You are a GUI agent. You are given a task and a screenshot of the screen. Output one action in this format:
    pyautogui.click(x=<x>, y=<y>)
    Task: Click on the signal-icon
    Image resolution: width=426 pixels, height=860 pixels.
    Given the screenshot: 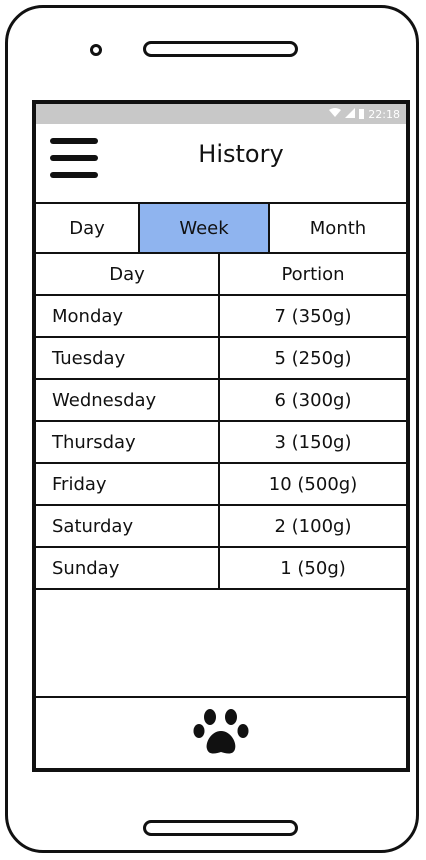 What is the action you would take?
    pyautogui.click(x=350, y=114)
    